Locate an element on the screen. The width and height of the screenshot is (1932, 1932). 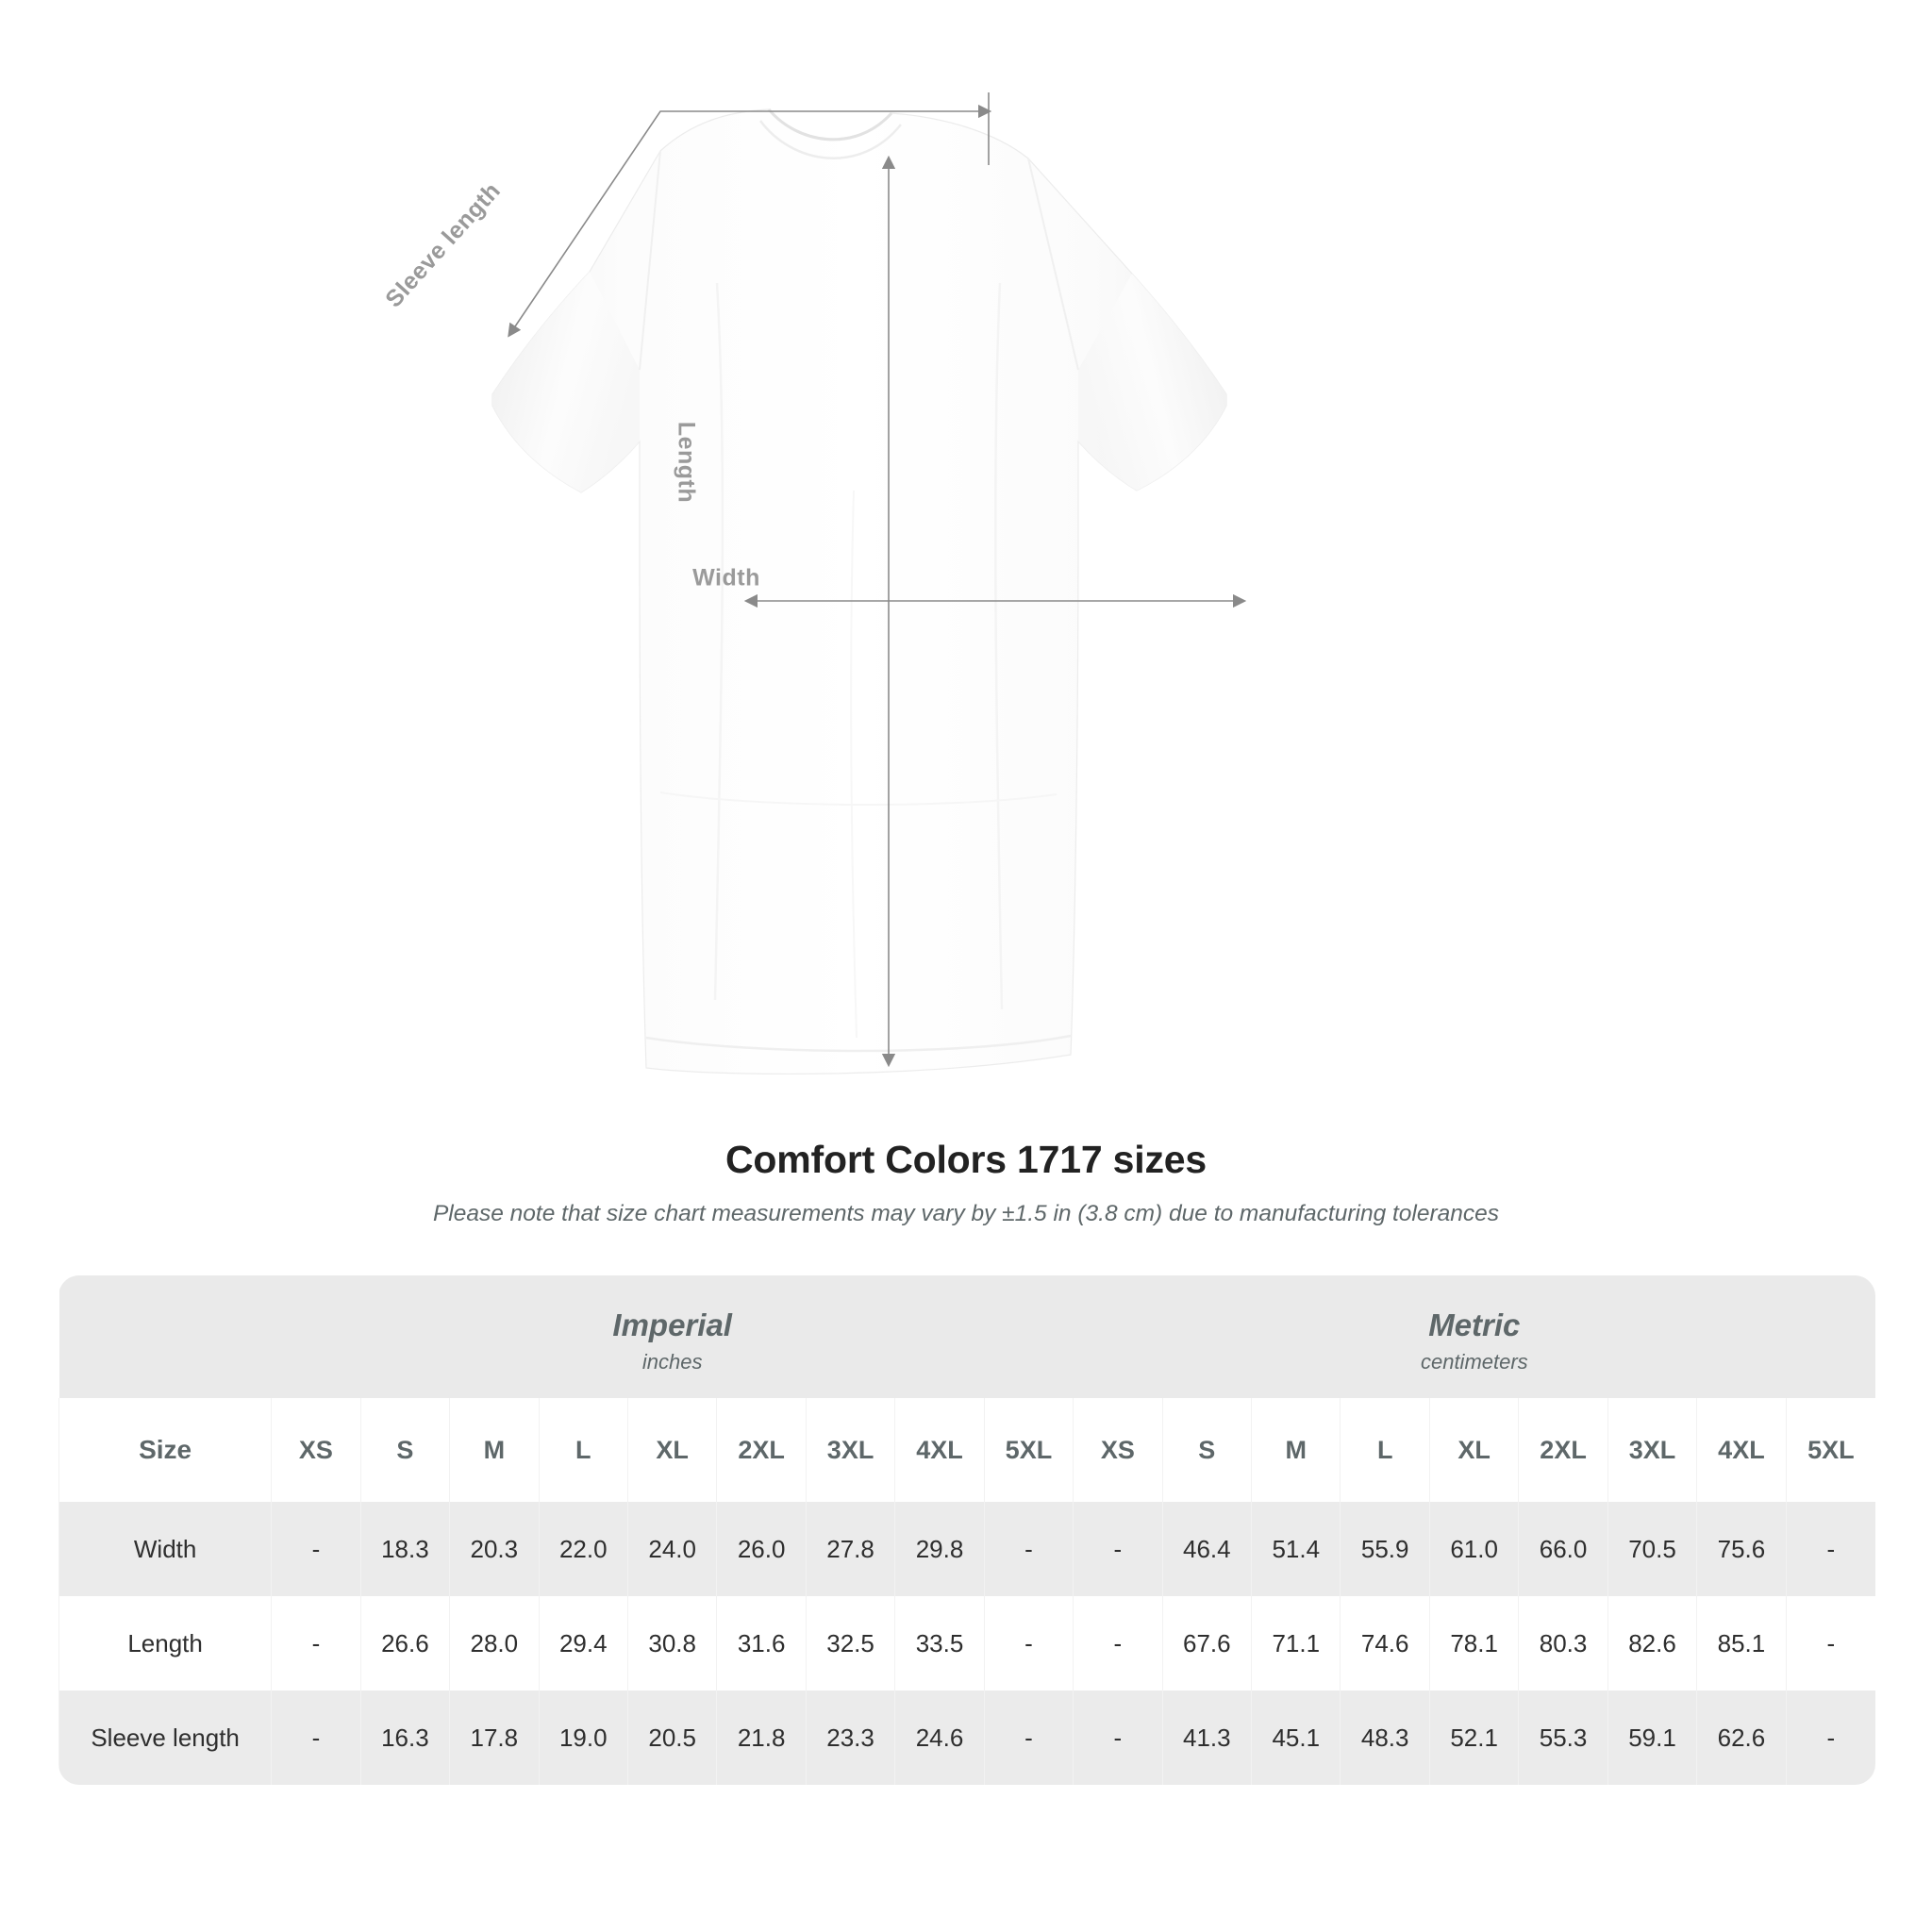
unit-imperial-cell: Imperial inches is located at coordinates (672, 1336).